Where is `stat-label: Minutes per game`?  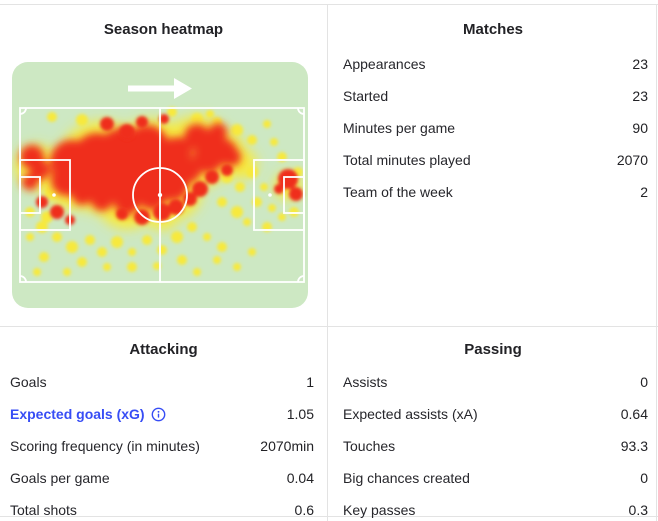
stat-label: Minutes per game is located at coordinates (399, 128).